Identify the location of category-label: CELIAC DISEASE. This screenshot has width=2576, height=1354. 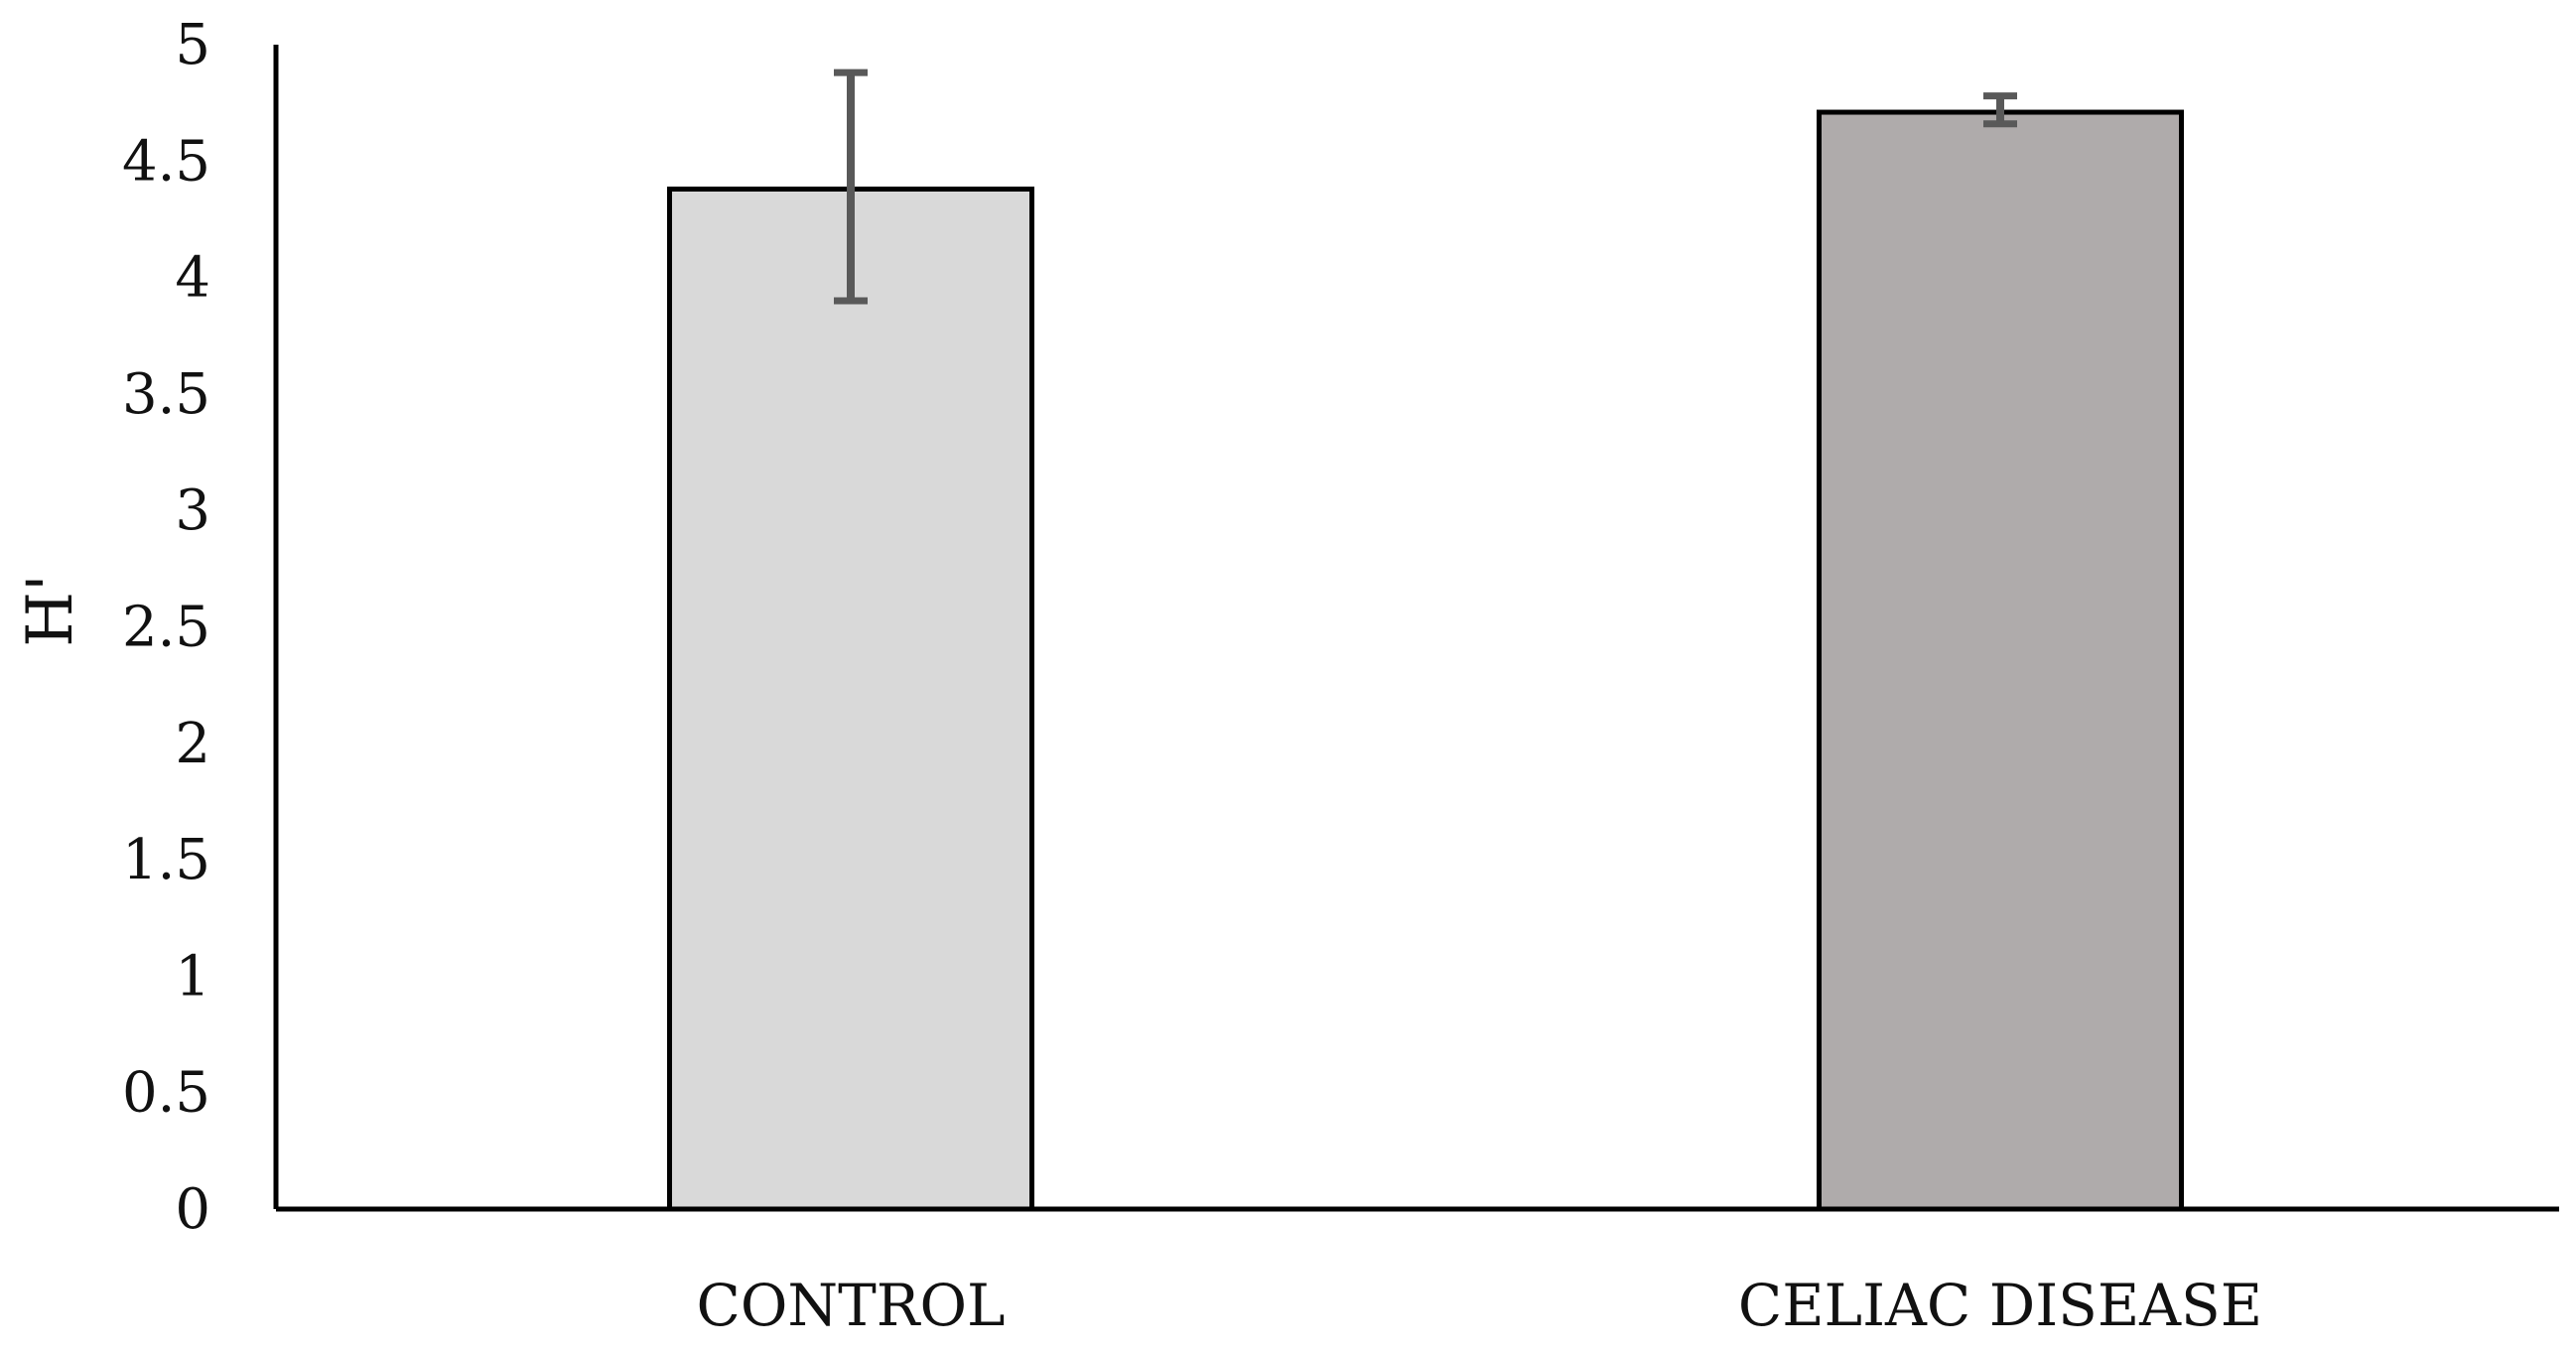
(2000, 1305).